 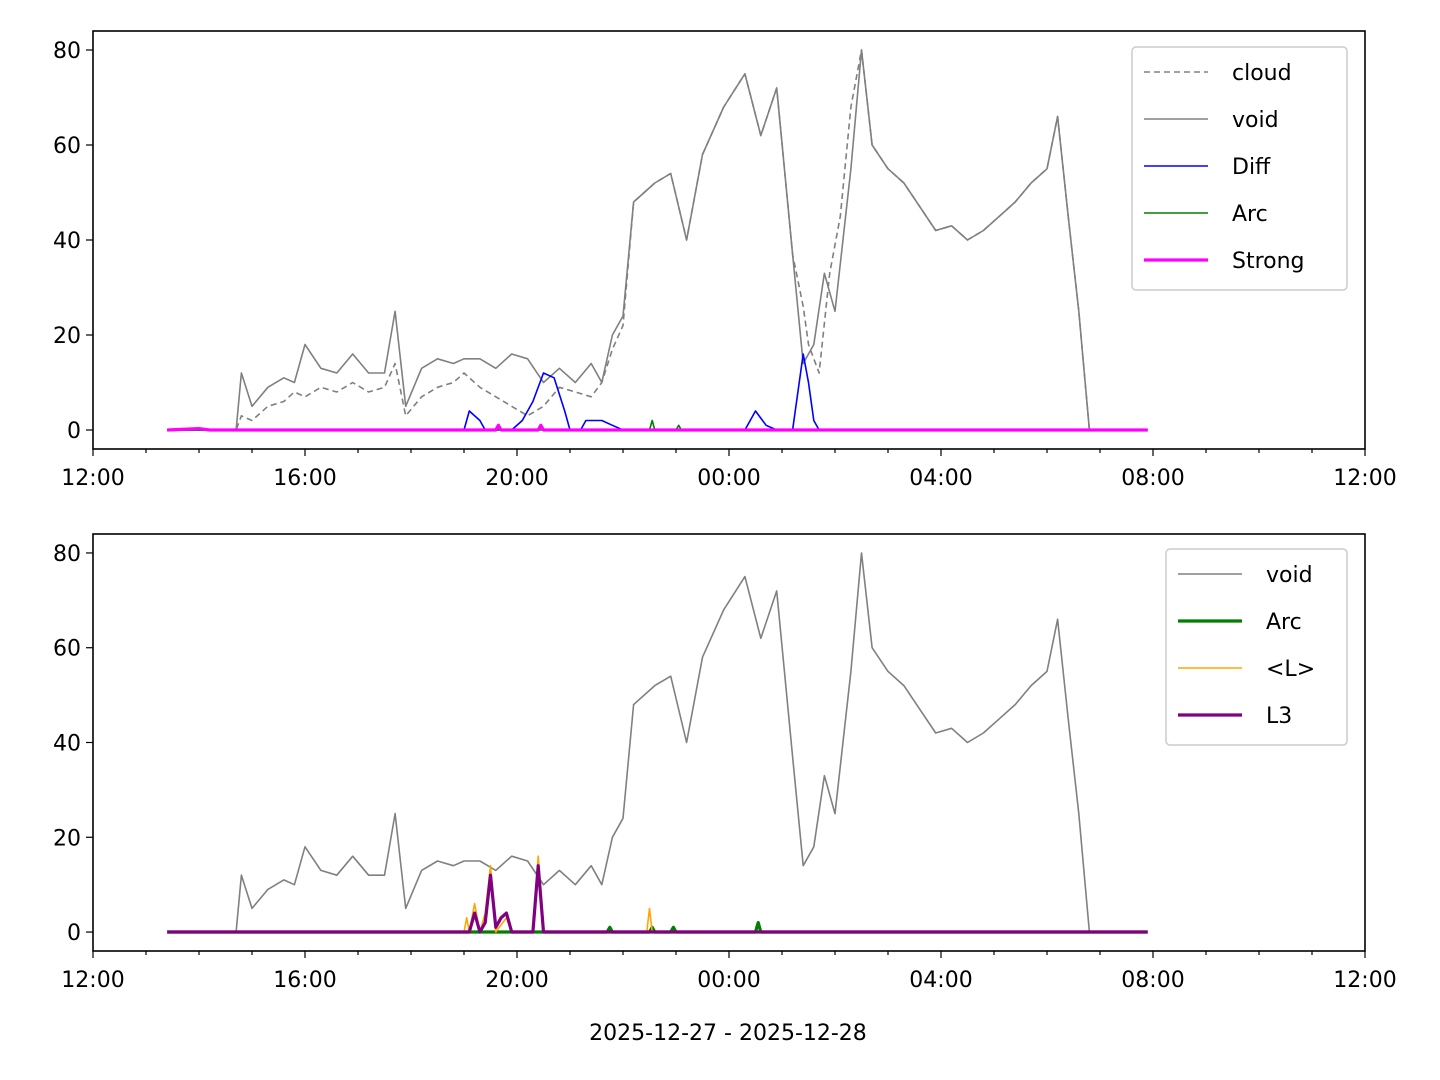 I want to click on legend-label: L3, so click(x=1279, y=716).